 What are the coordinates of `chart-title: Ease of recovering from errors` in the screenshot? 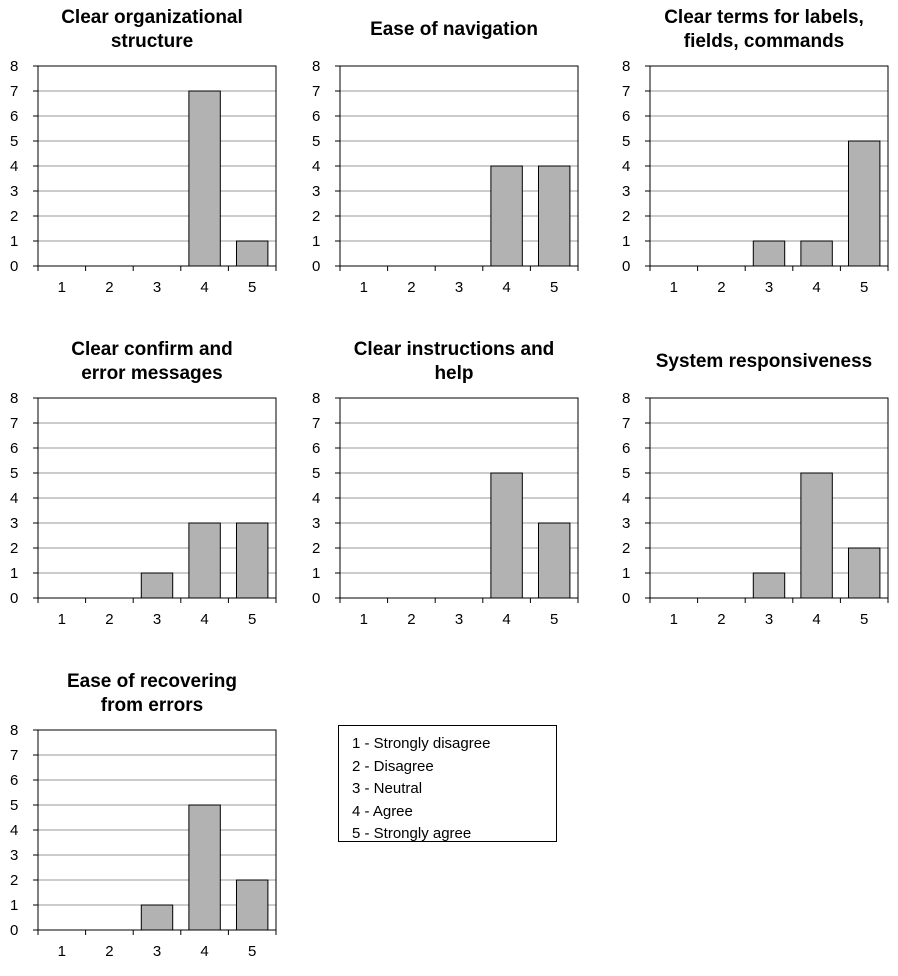 It's located at (152, 693).